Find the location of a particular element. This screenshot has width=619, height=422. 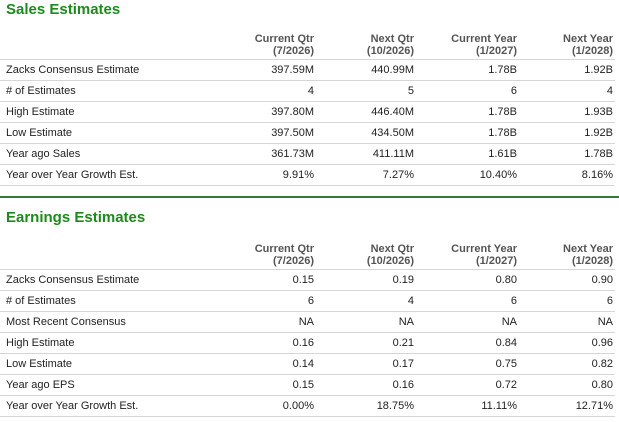

cell-value: 361.73M is located at coordinates (264, 154).